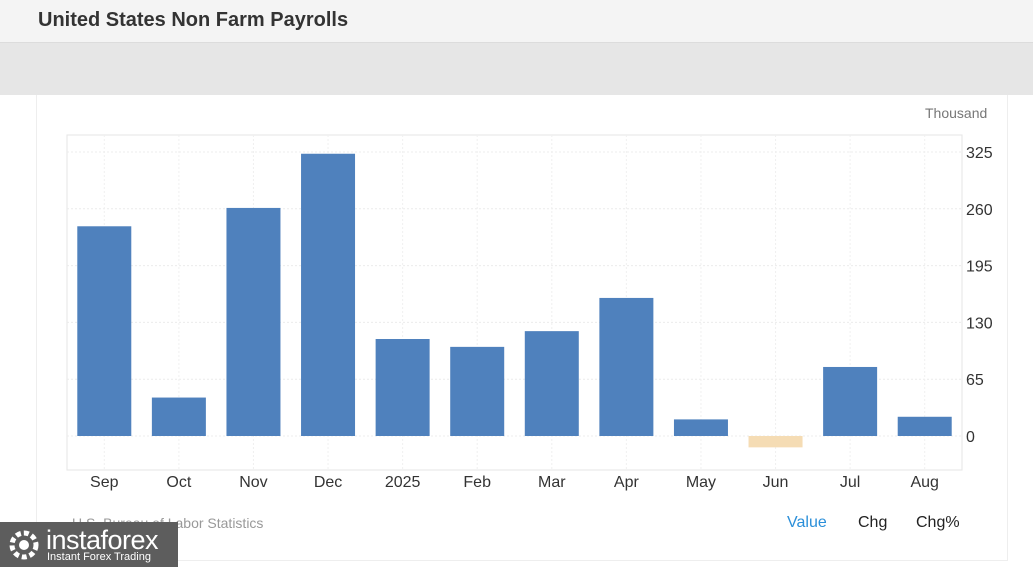 Image resolution: width=1033 pixels, height=567 pixels. What do you see at coordinates (850, 482) in the screenshot?
I see `x-tick-label: Jul` at bounding box center [850, 482].